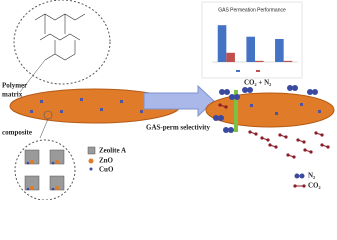 The width and height of the screenshot is (337, 240). Describe the element at coordinates (106, 170) in the screenshot. I see `legend-label: CuO` at that location.